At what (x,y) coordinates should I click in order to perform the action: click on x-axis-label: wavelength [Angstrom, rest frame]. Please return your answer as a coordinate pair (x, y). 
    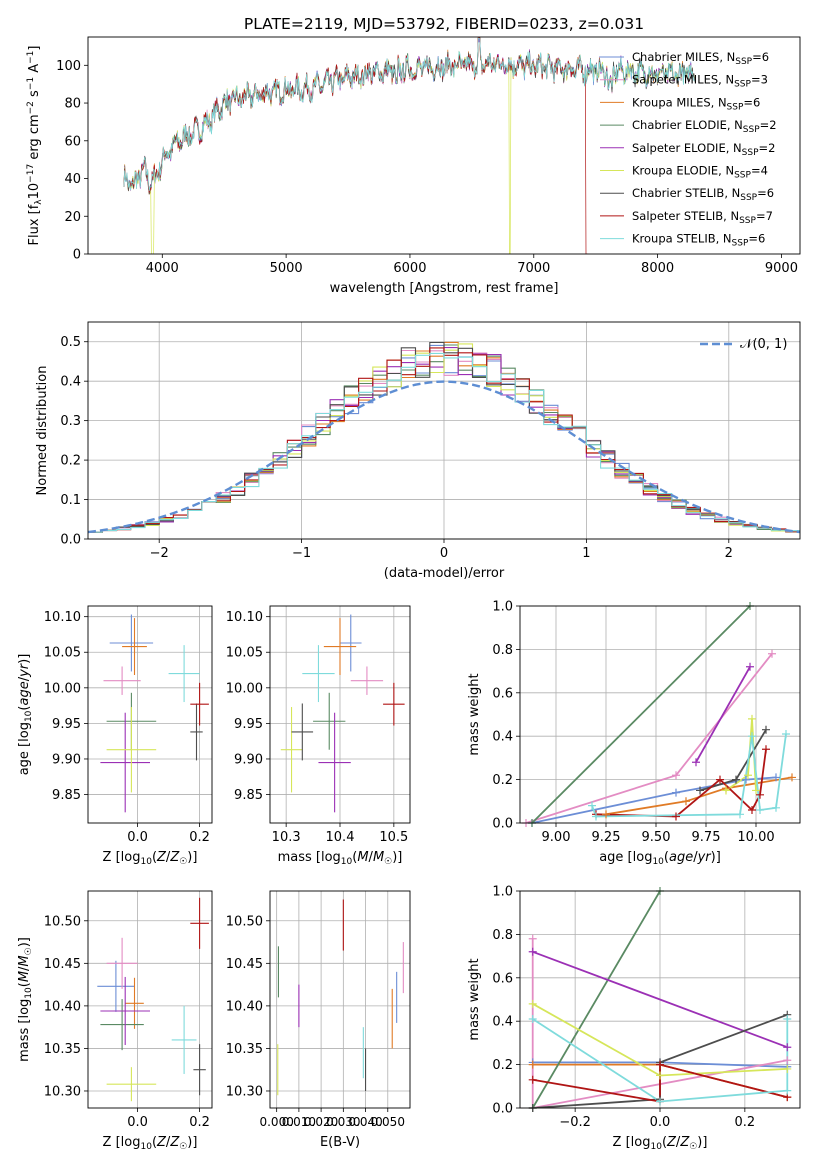
    Looking at the image, I should click on (444, 288).